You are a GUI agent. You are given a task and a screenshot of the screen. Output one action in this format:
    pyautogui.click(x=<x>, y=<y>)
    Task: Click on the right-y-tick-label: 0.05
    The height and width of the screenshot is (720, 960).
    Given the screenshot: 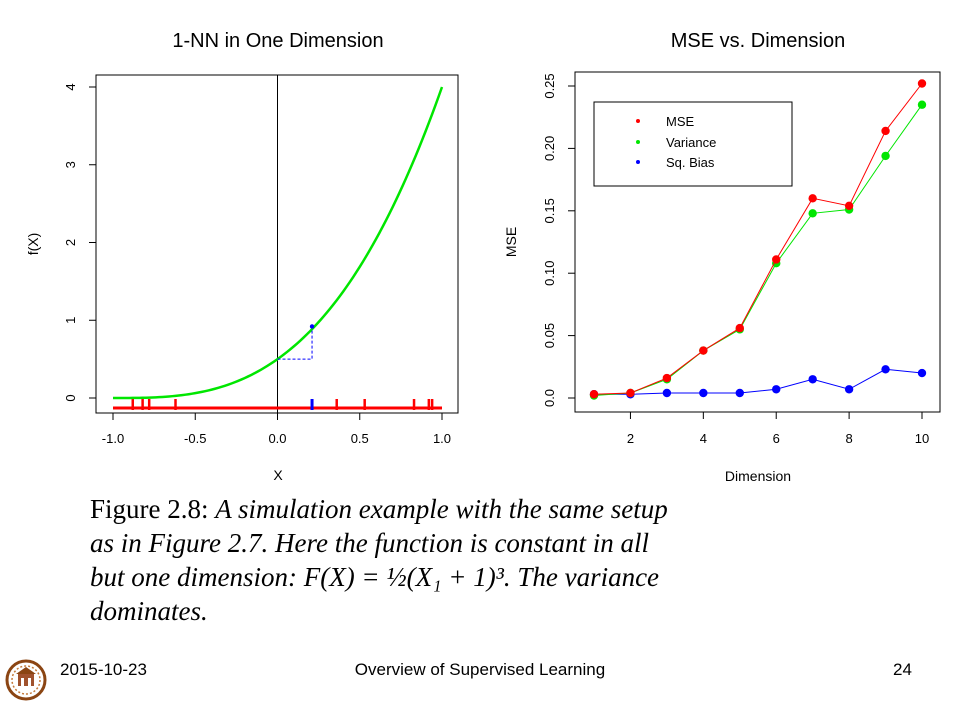 What is the action you would take?
    pyautogui.click(x=549, y=335)
    